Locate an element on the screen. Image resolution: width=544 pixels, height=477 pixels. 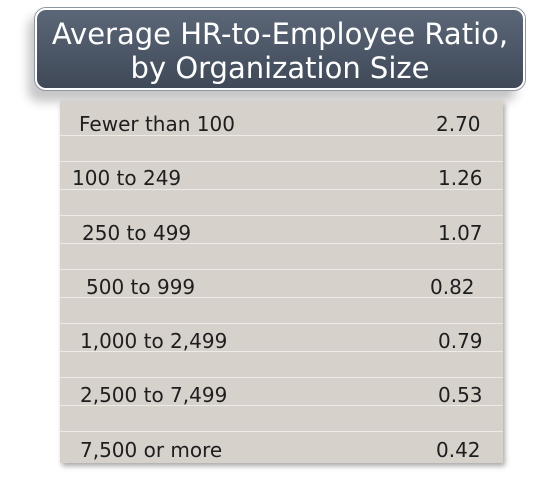
row-value: 0.82 is located at coordinates (452, 287).